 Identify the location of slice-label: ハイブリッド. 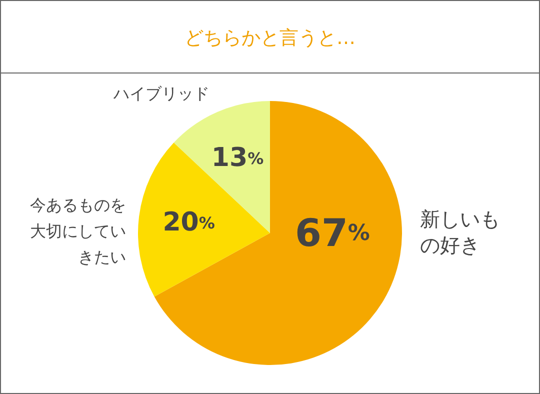
(161, 93).